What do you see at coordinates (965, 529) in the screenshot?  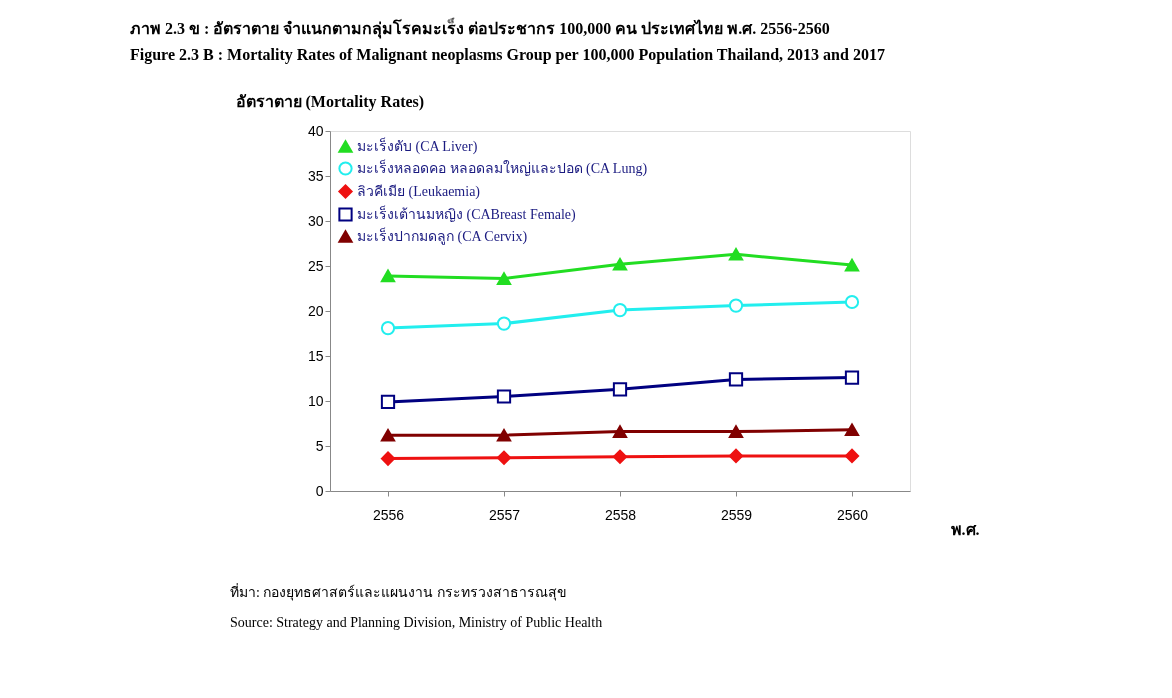 I see `x-axis-title: พ.ศ.` at bounding box center [965, 529].